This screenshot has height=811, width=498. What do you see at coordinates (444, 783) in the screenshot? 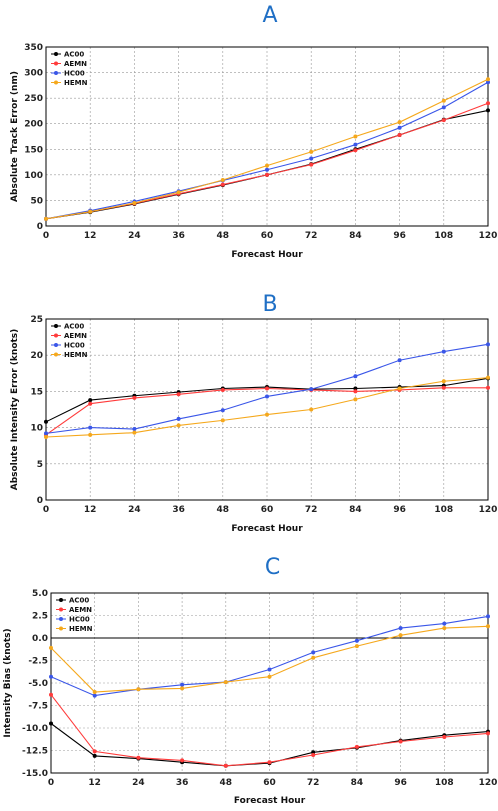
I see `x-tick-label: 108` at bounding box center [444, 783].